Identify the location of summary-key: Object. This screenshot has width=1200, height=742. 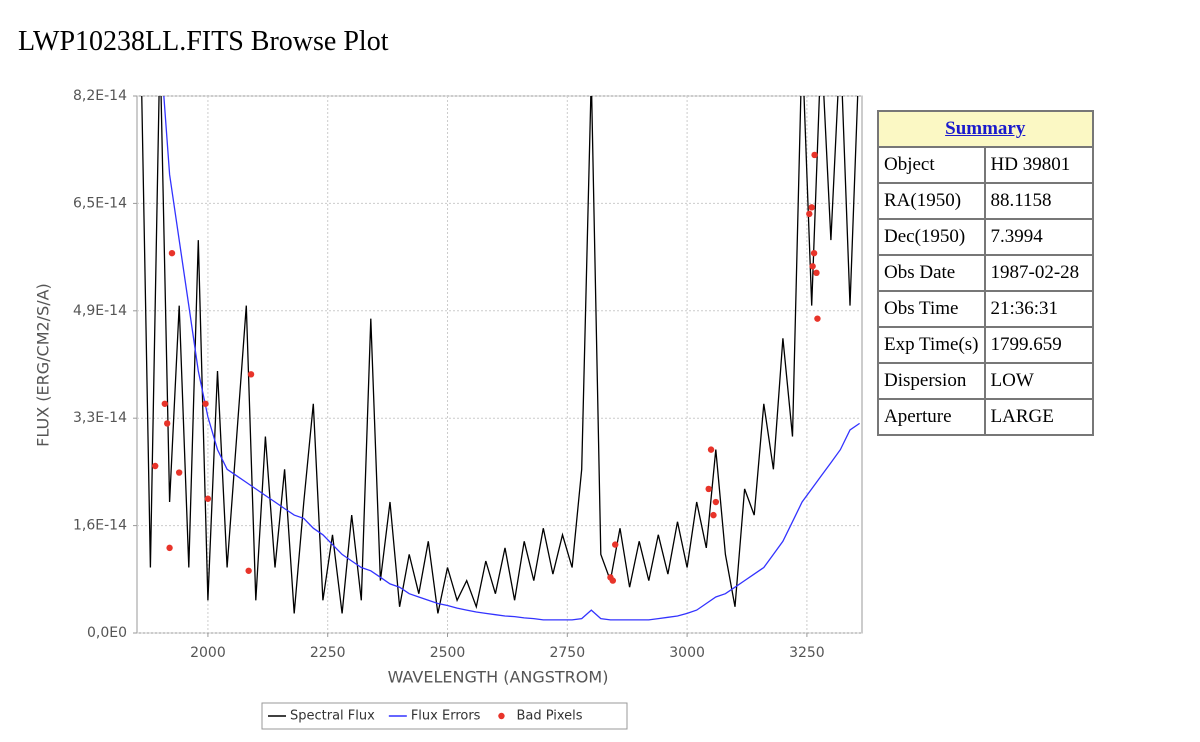
(931, 165).